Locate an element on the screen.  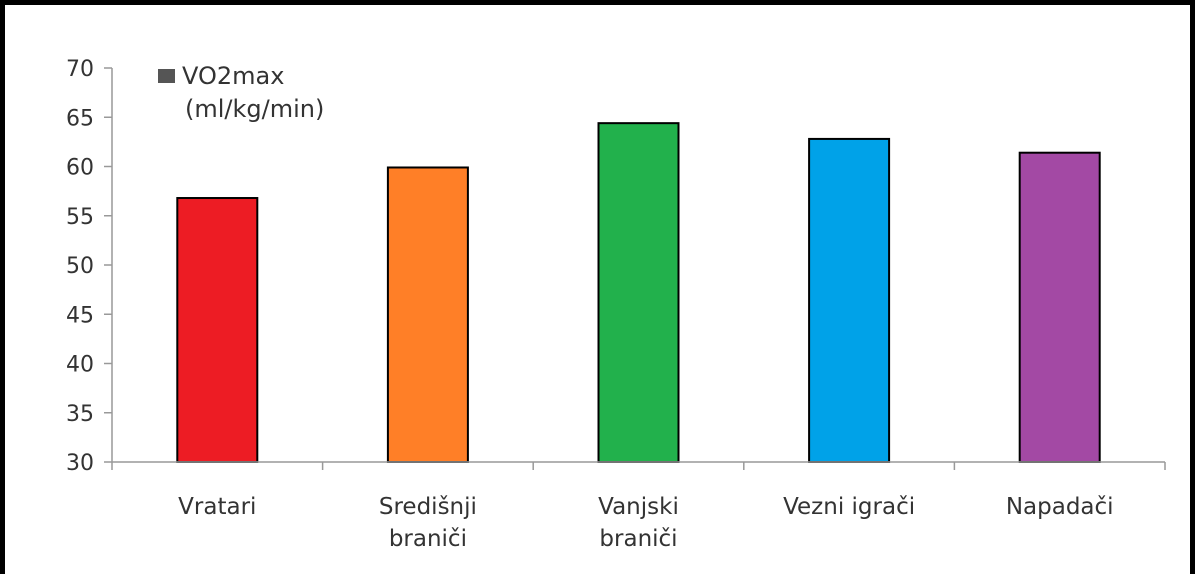
y-tick-label: 65 is located at coordinates (80, 118).